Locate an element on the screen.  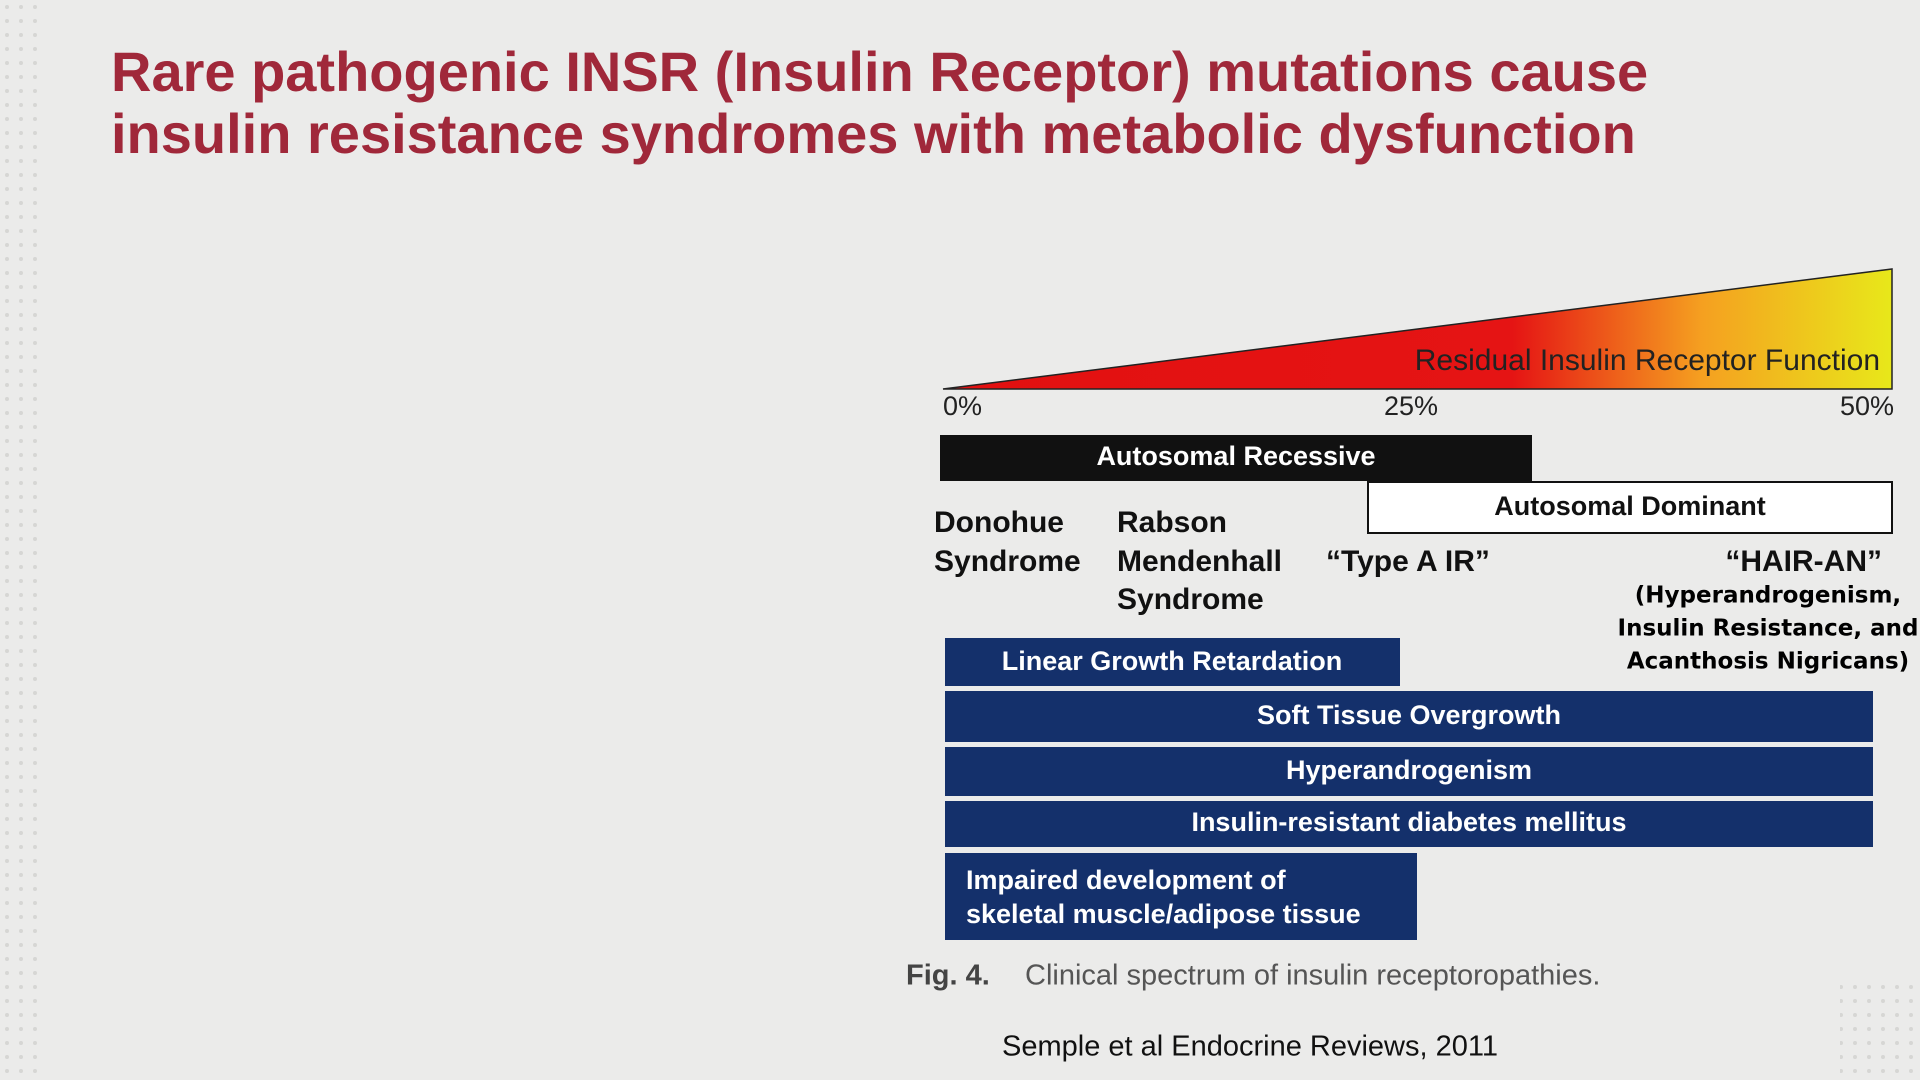
feature-label: Insulin-resistant diabetes mellitus is located at coordinates (1408, 822).